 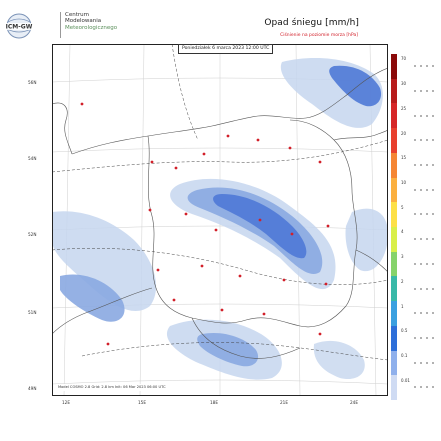 What do you see at coordinates (402, 257) in the screenshot?
I see `legend-label: 3` at bounding box center [402, 257].